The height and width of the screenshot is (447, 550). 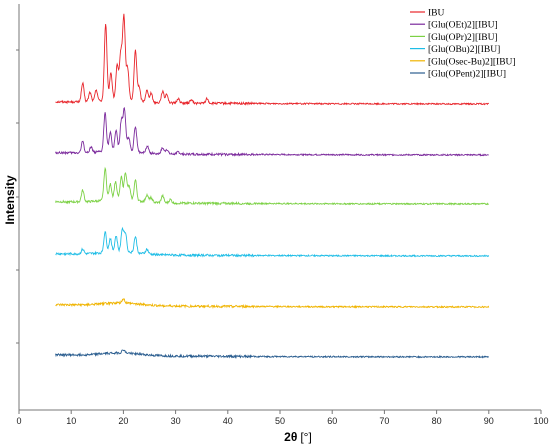 I want to click on x-axis-title-main: 2θ, so click(x=290, y=437).